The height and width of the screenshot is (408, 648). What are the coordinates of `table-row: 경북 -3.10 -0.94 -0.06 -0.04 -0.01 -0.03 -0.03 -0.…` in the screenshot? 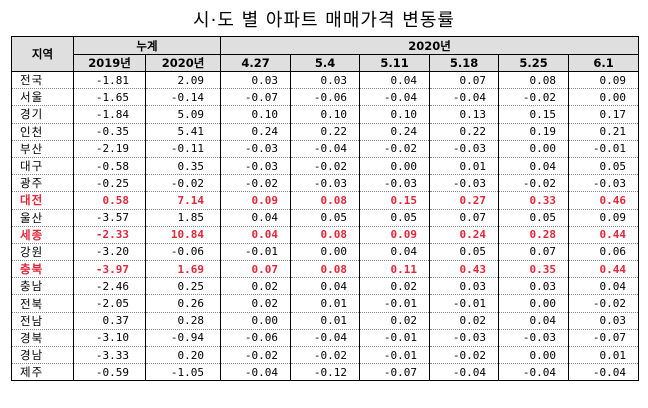 It's located at (325, 338).